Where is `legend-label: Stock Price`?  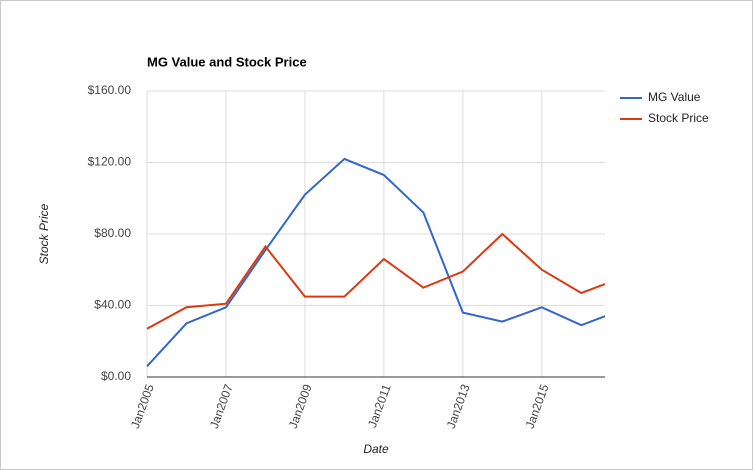
legend-label: Stock Price is located at coordinates (678, 118).